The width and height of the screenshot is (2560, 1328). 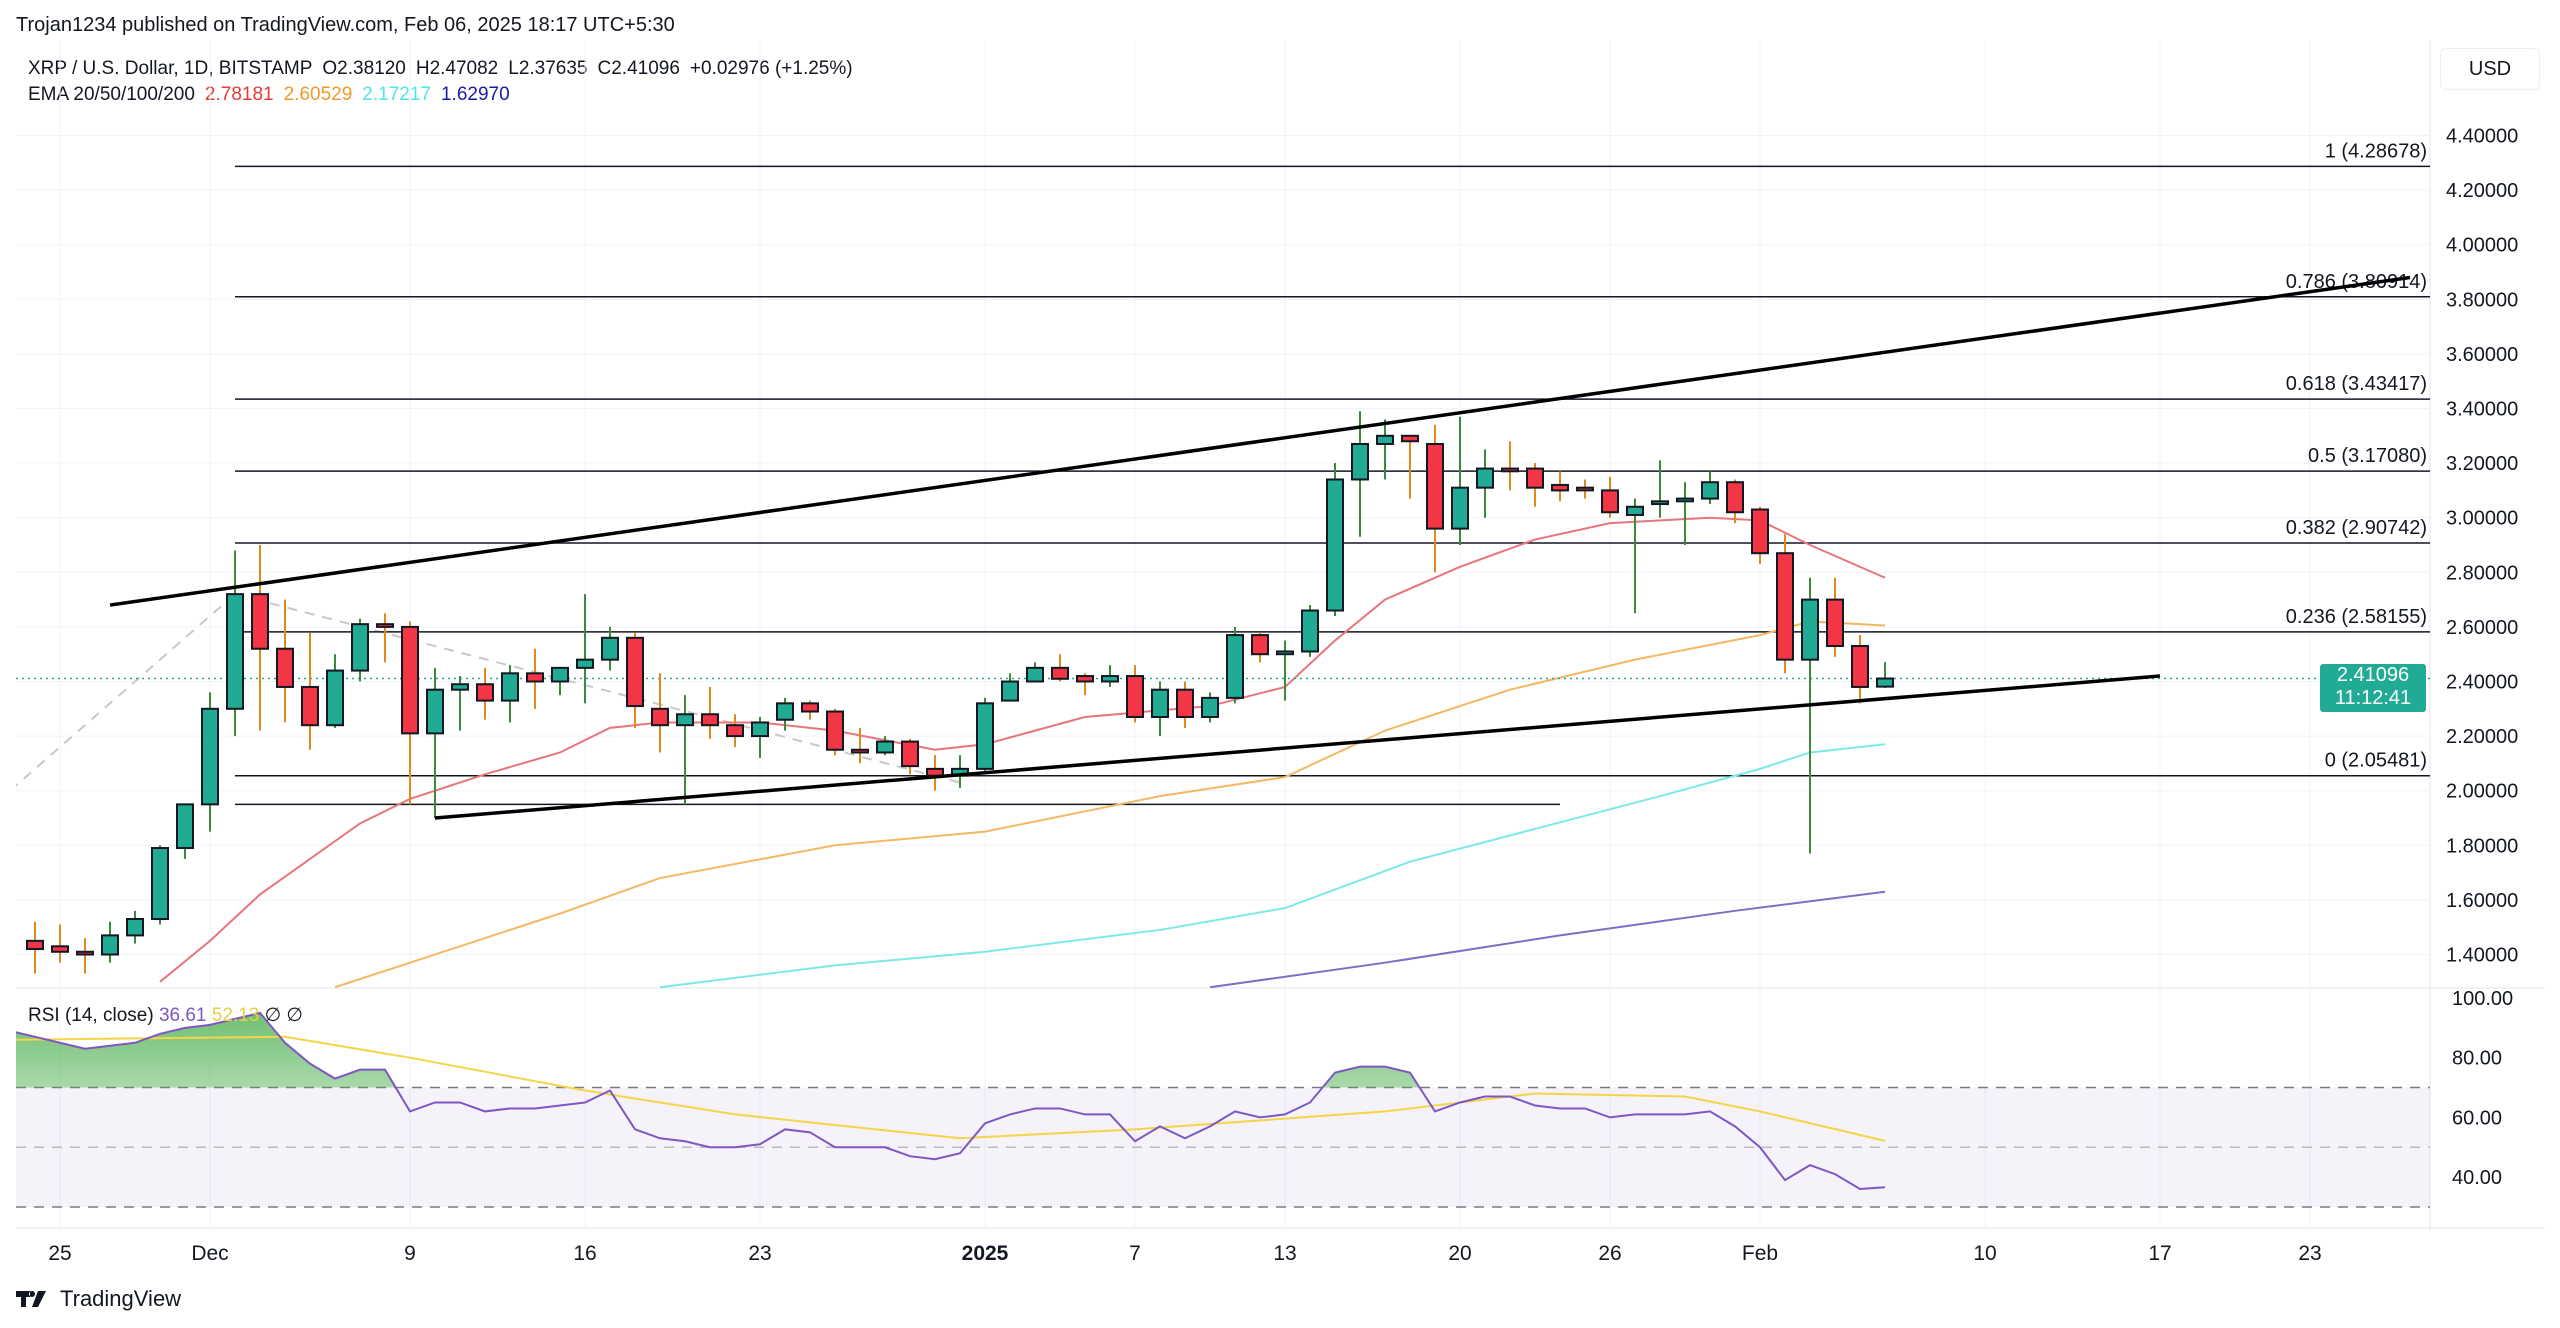 I want to click on ema-line-ema100, so click(x=1272, y=865).